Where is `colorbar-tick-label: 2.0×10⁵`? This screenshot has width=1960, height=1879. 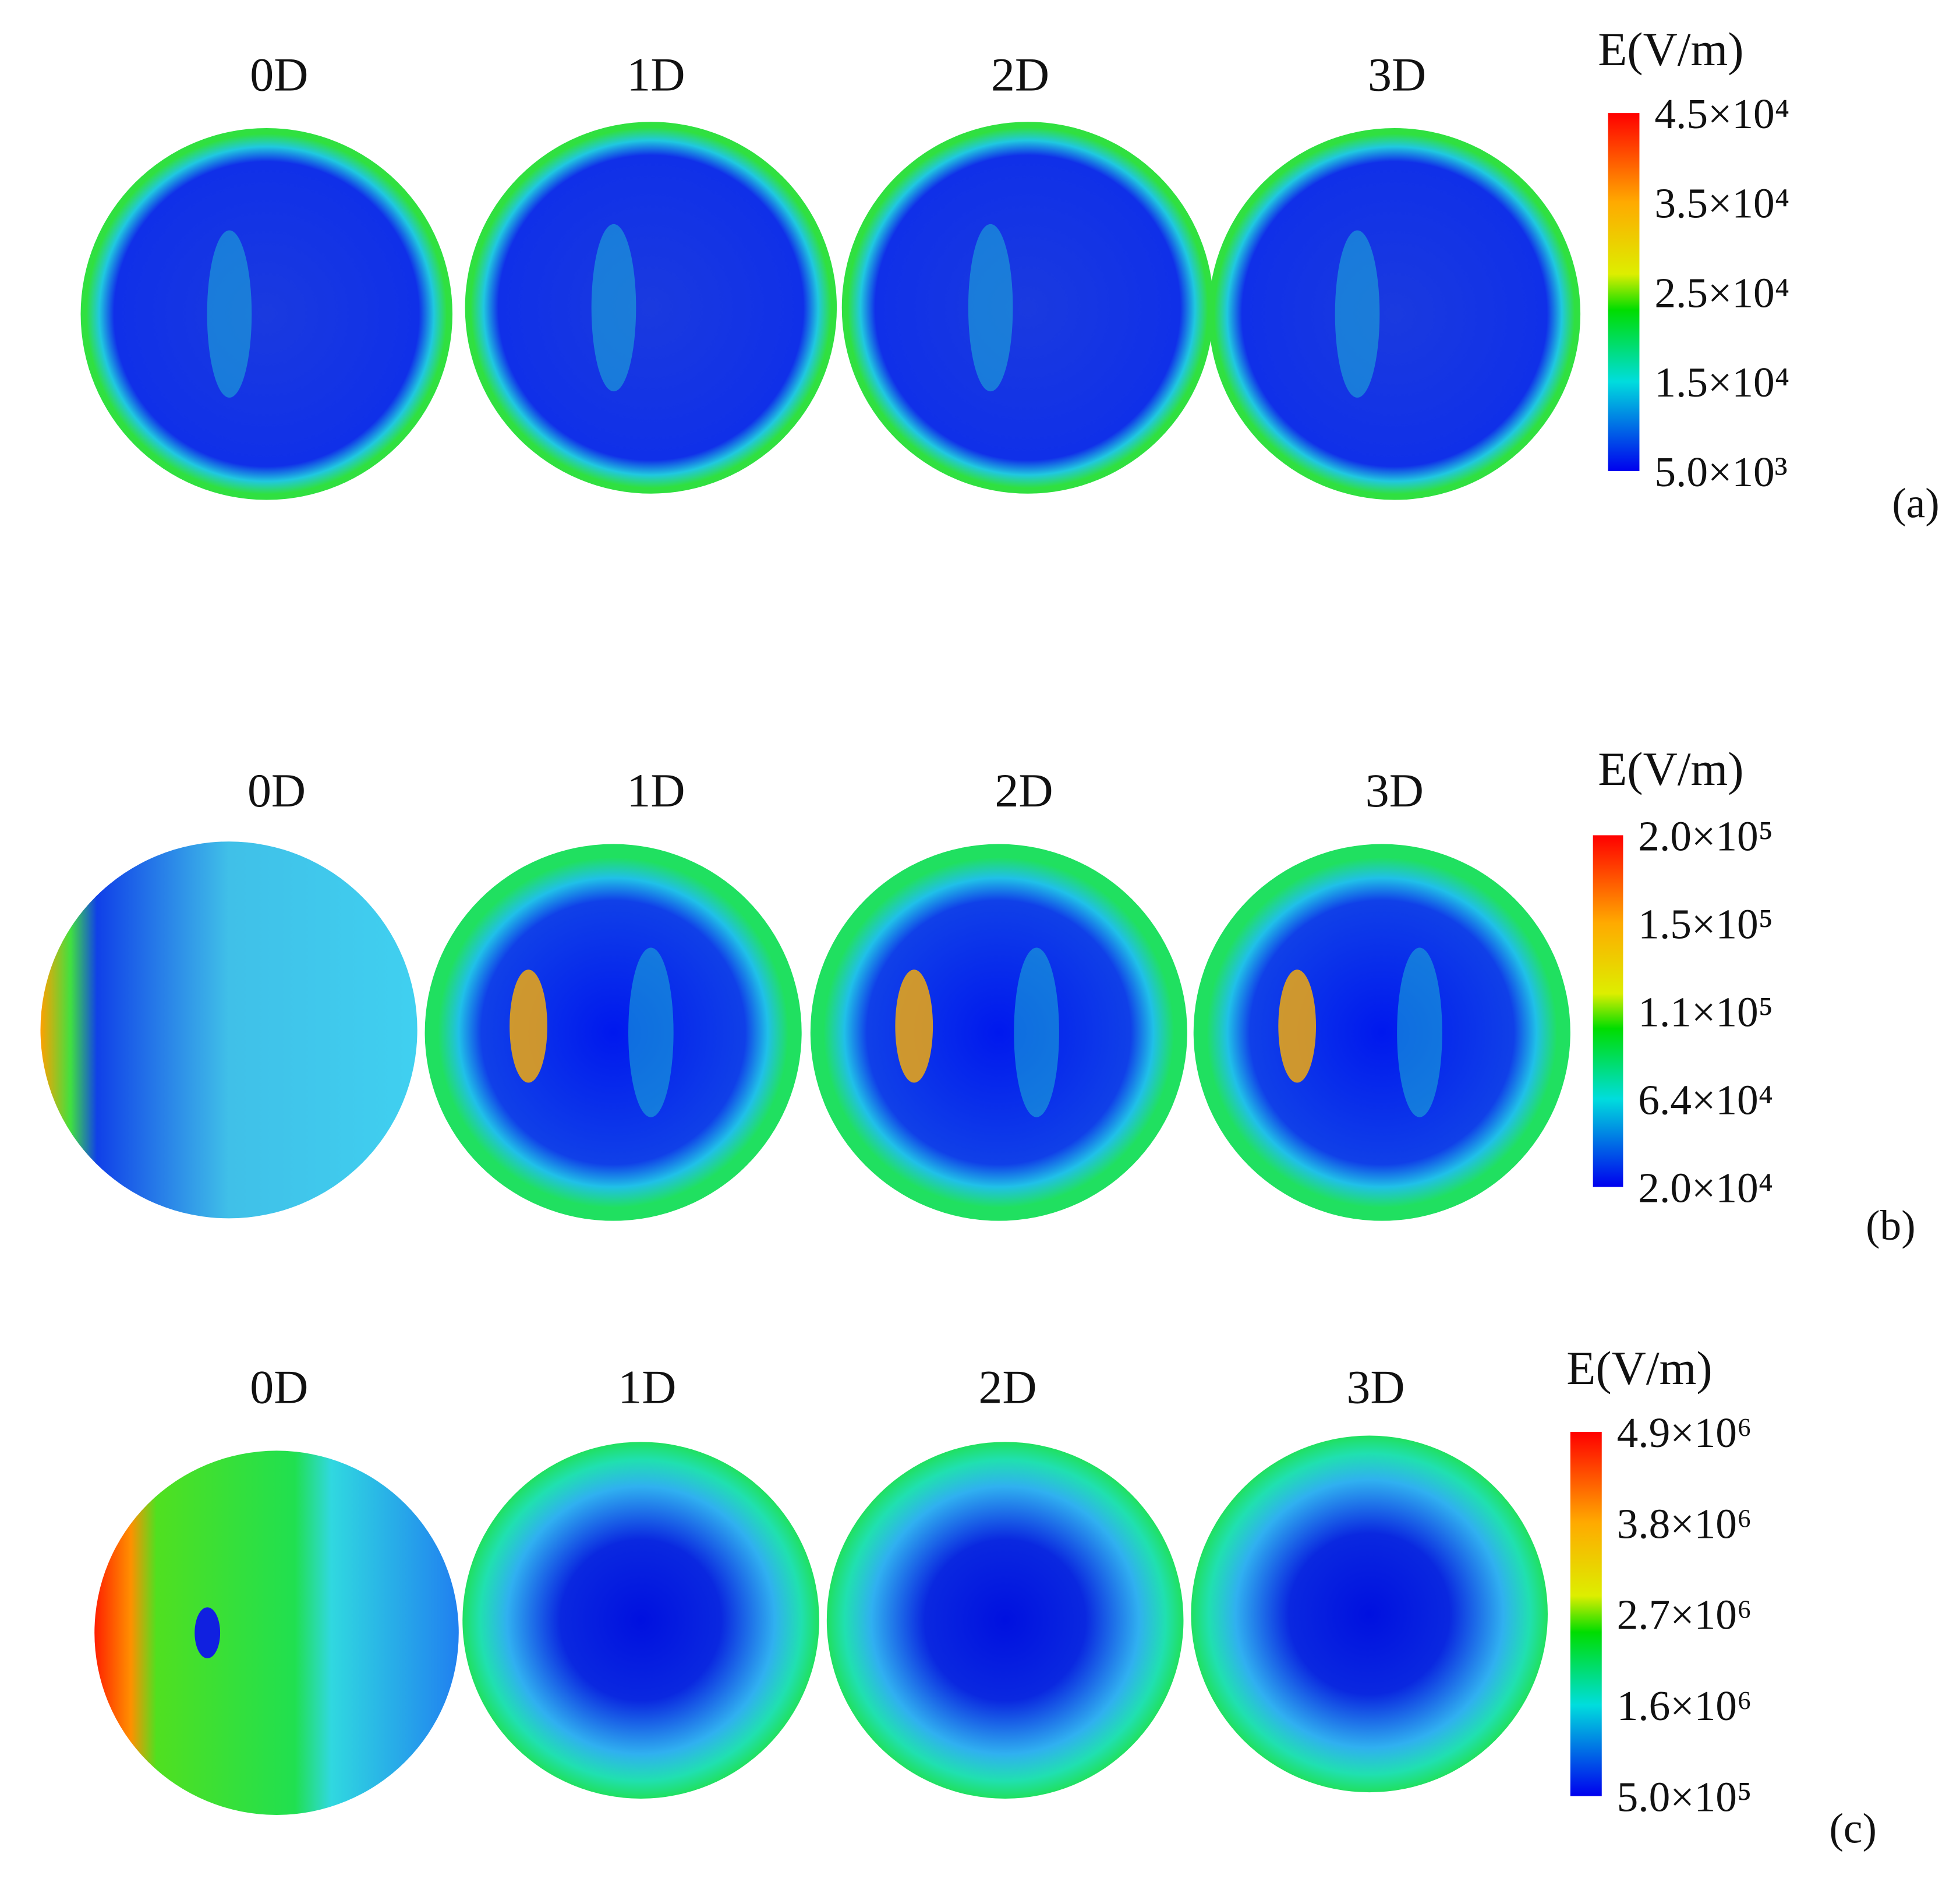
colorbar-tick-label: 2.0×10⁵ is located at coordinates (1706, 835).